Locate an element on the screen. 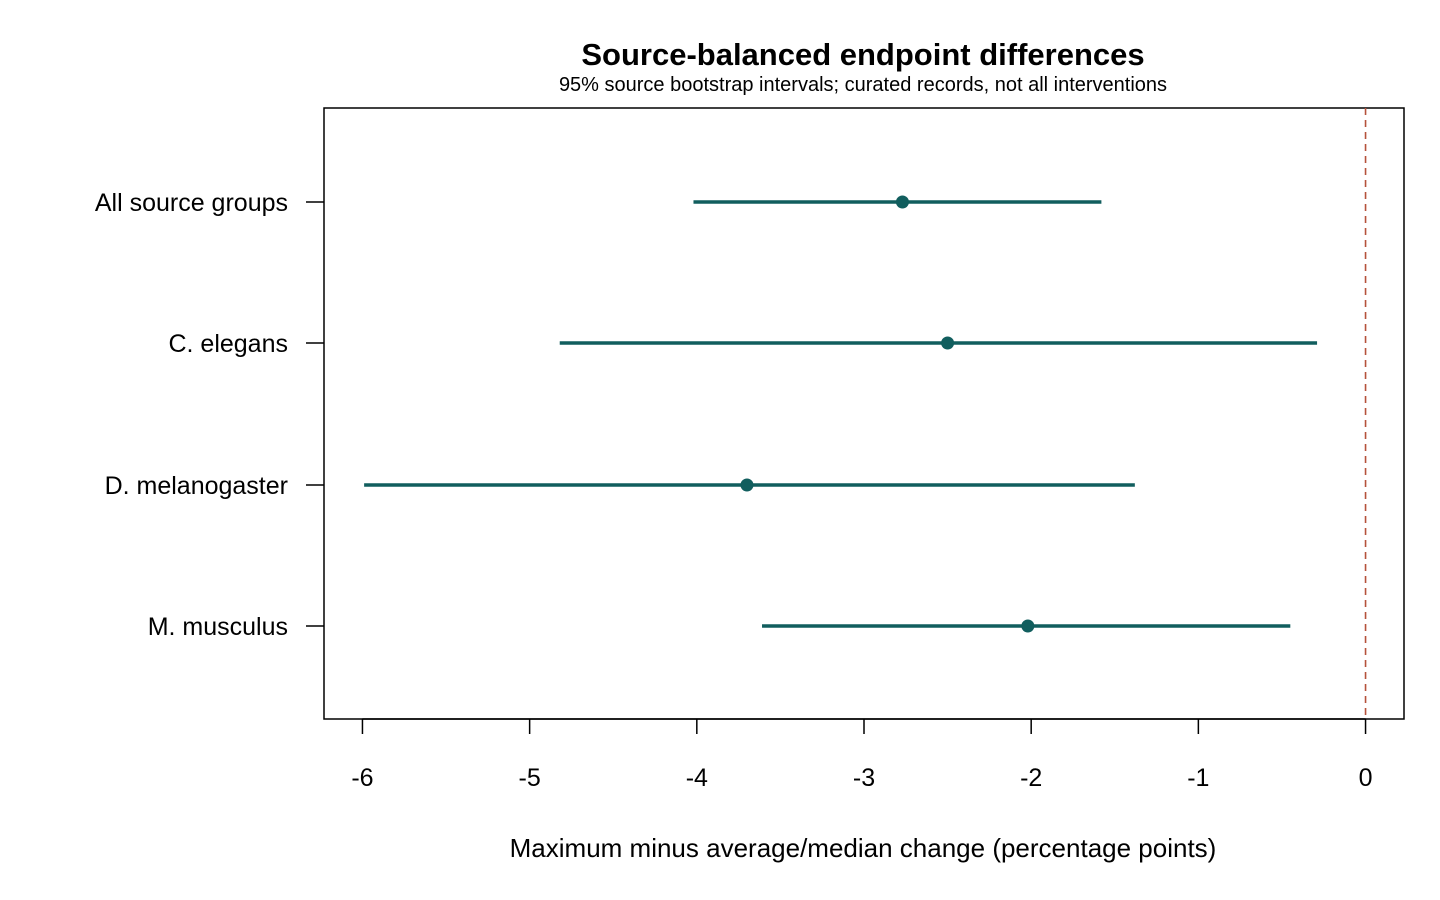 The image size is (1440, 900). x-tick-label: -4 is located at coordinates (697, 778).